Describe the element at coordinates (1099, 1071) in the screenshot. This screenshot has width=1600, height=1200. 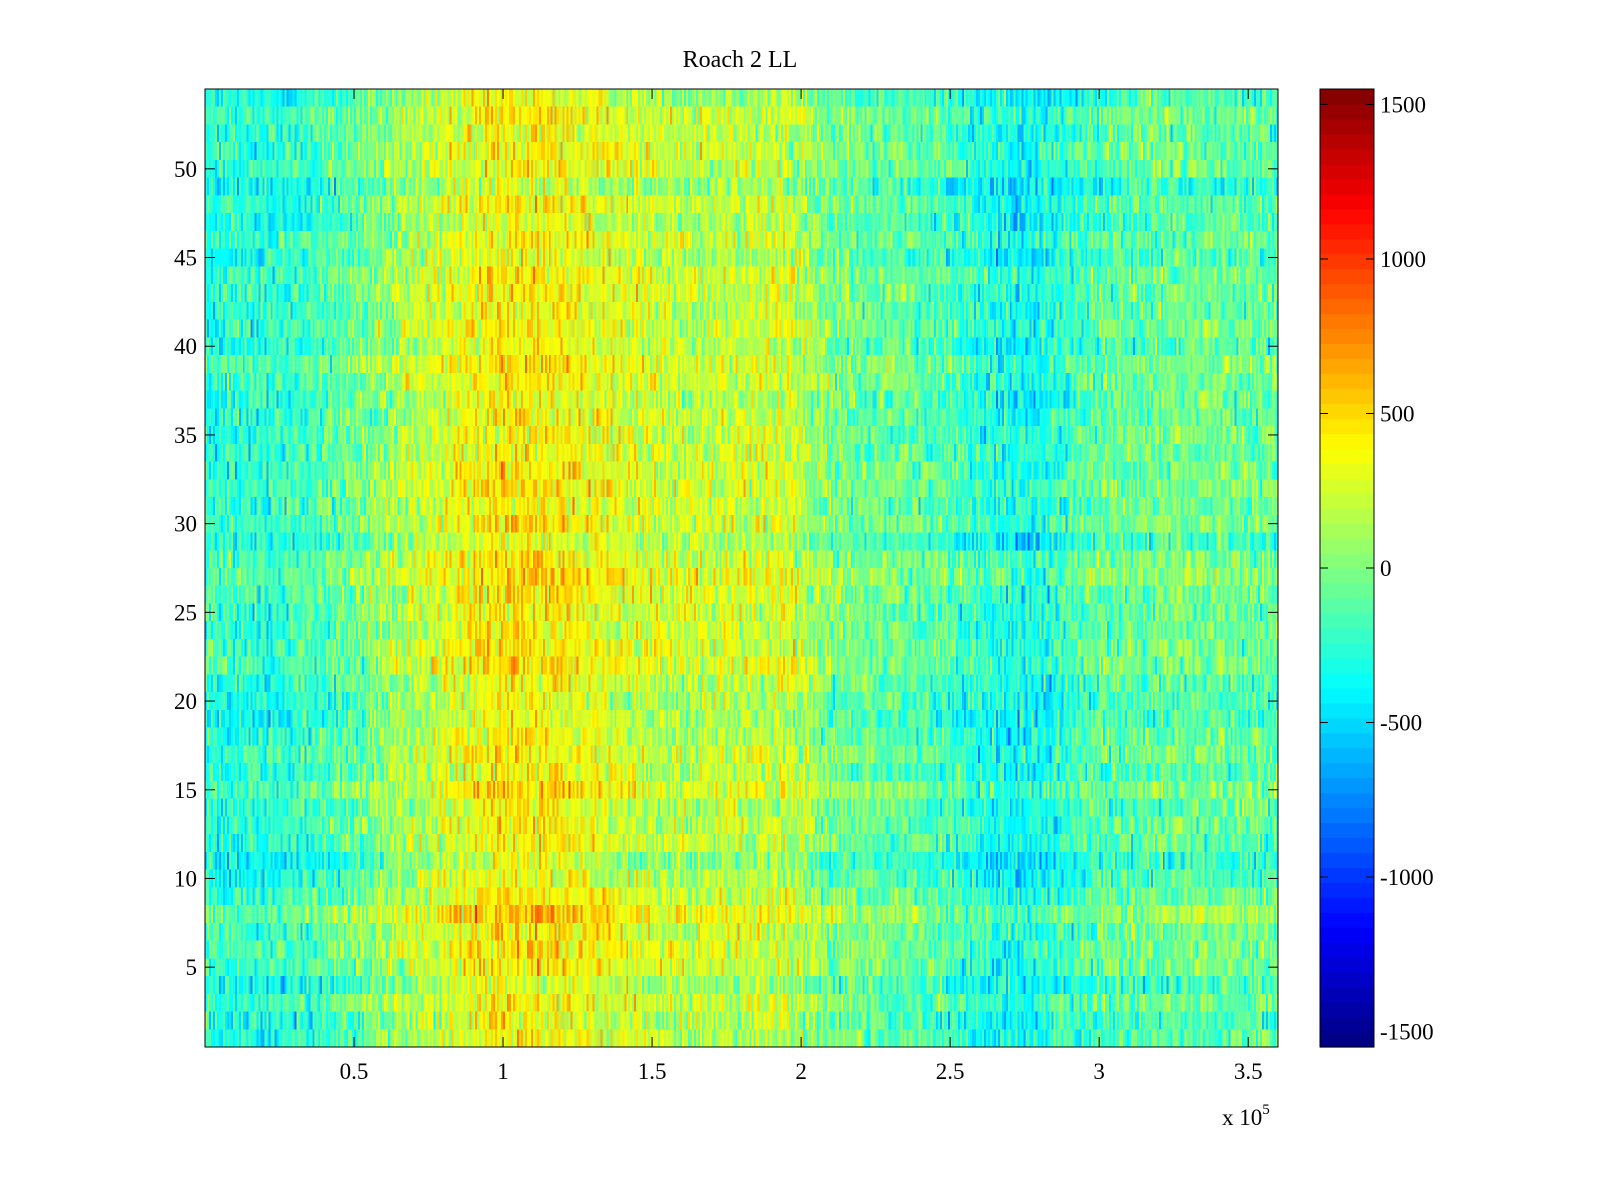
I see `x-tick-label: 3` at that location.